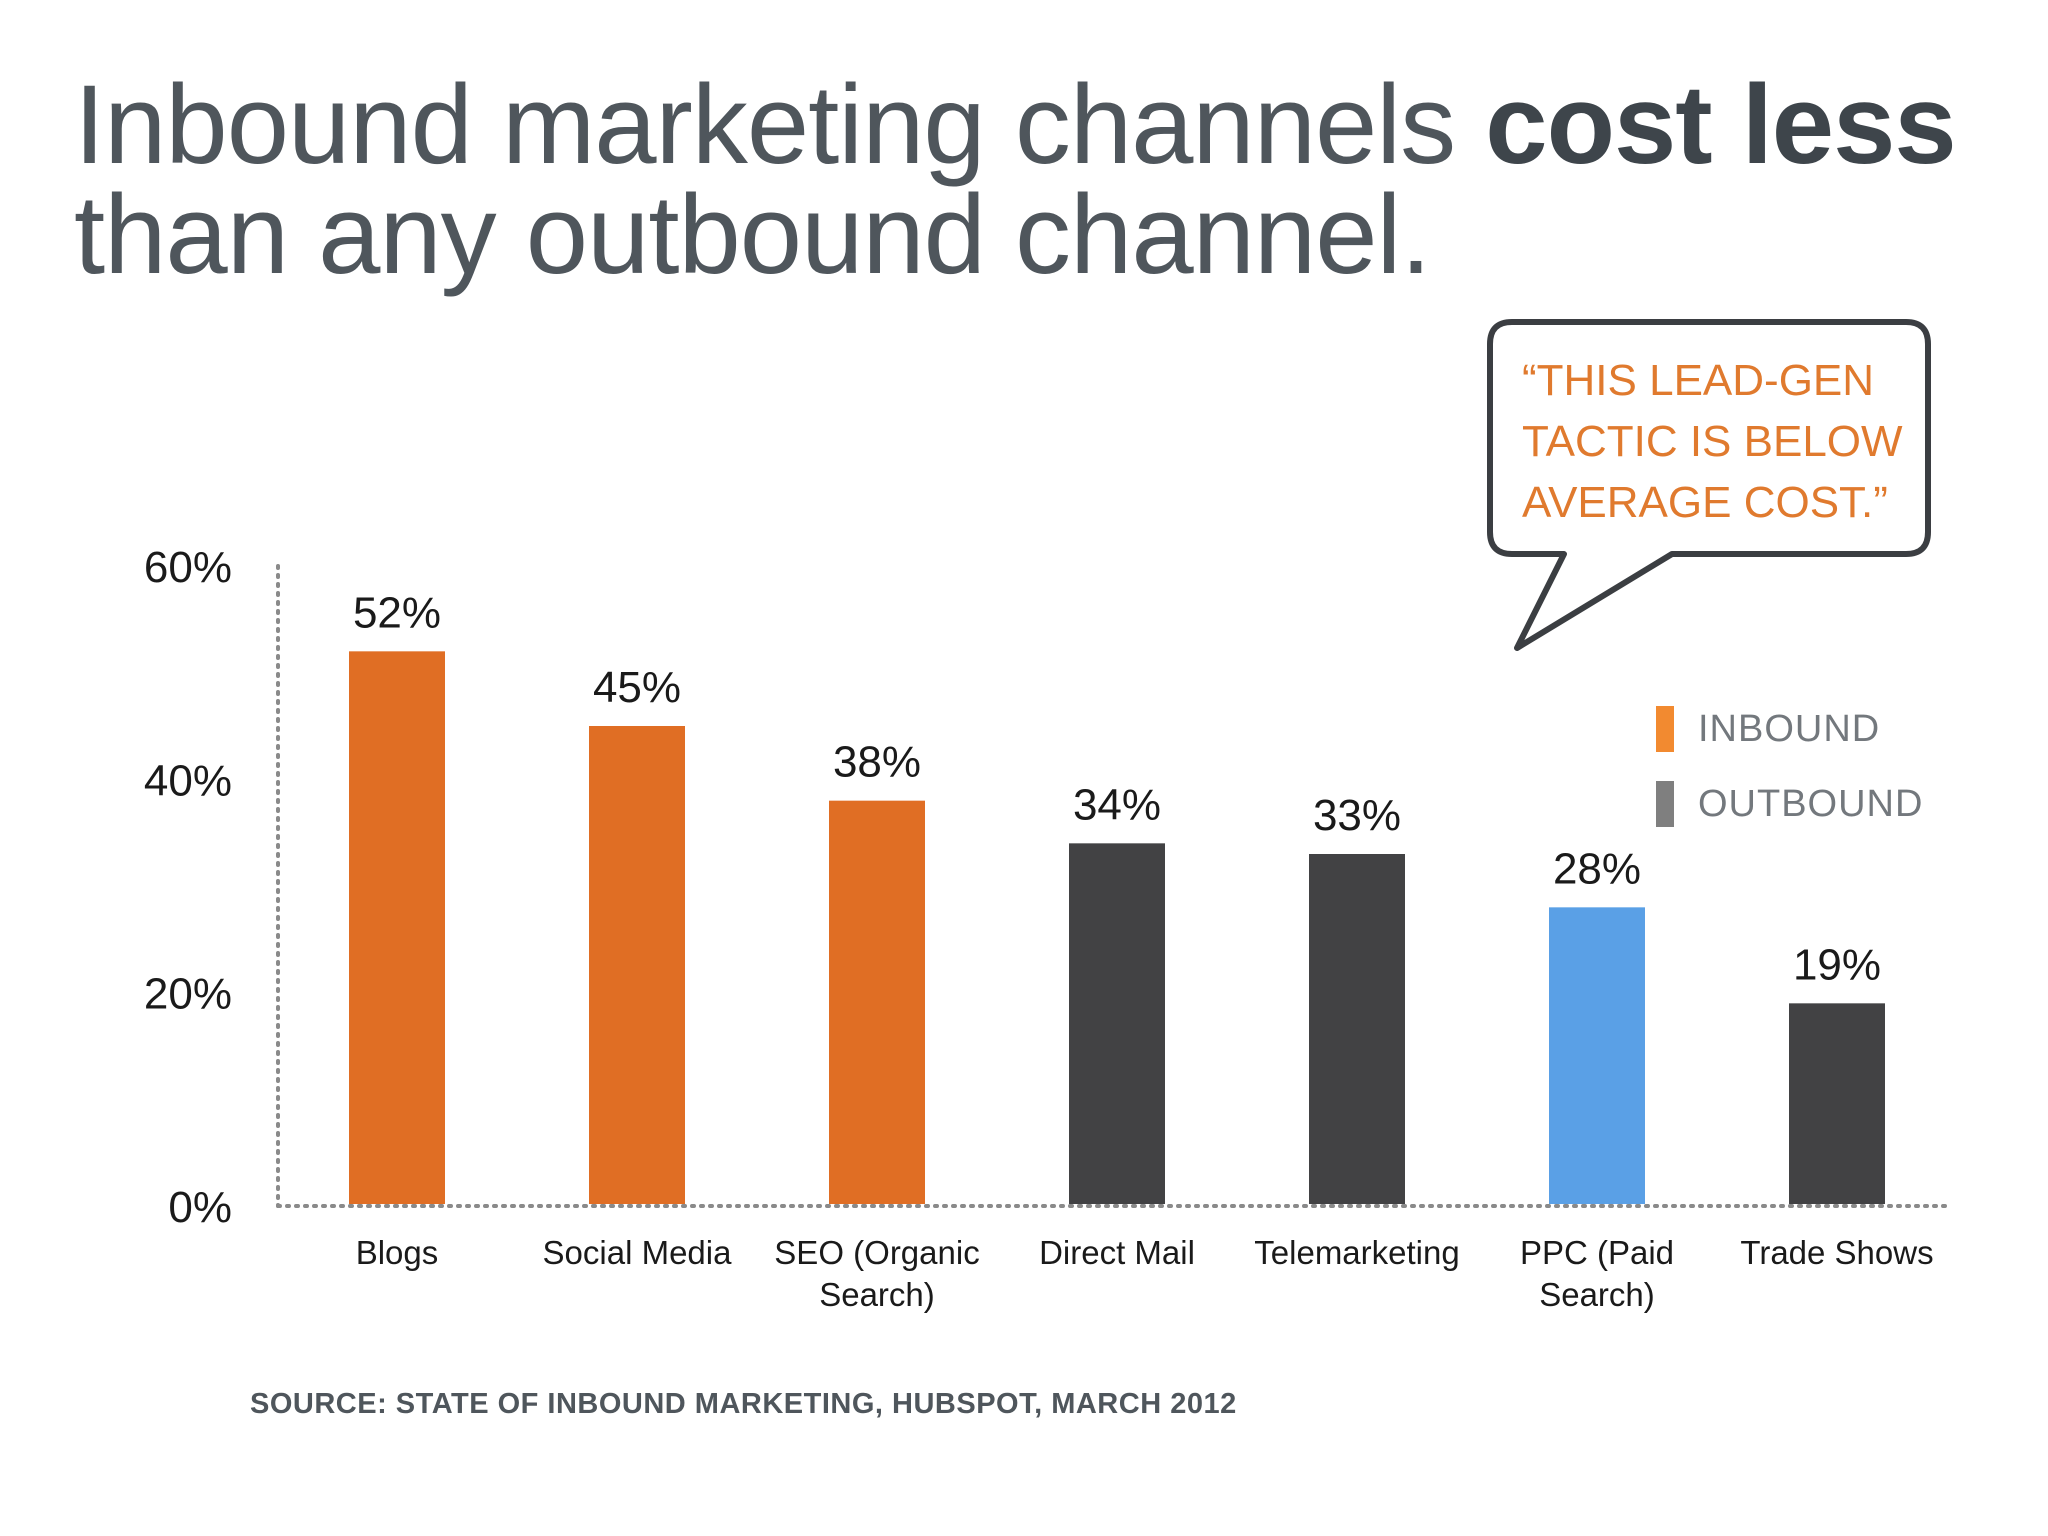 This screenshot has height=1536, width=2048. Describe the element at coordinates (188, 567) in the screenshot. I see `y-tick-label: 60%` at that location.